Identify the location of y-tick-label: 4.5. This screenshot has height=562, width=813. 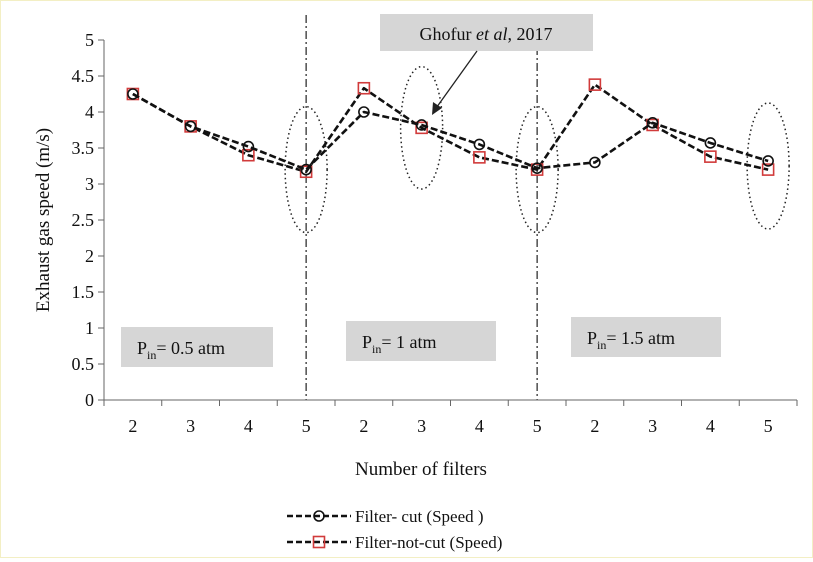
(83, 76).